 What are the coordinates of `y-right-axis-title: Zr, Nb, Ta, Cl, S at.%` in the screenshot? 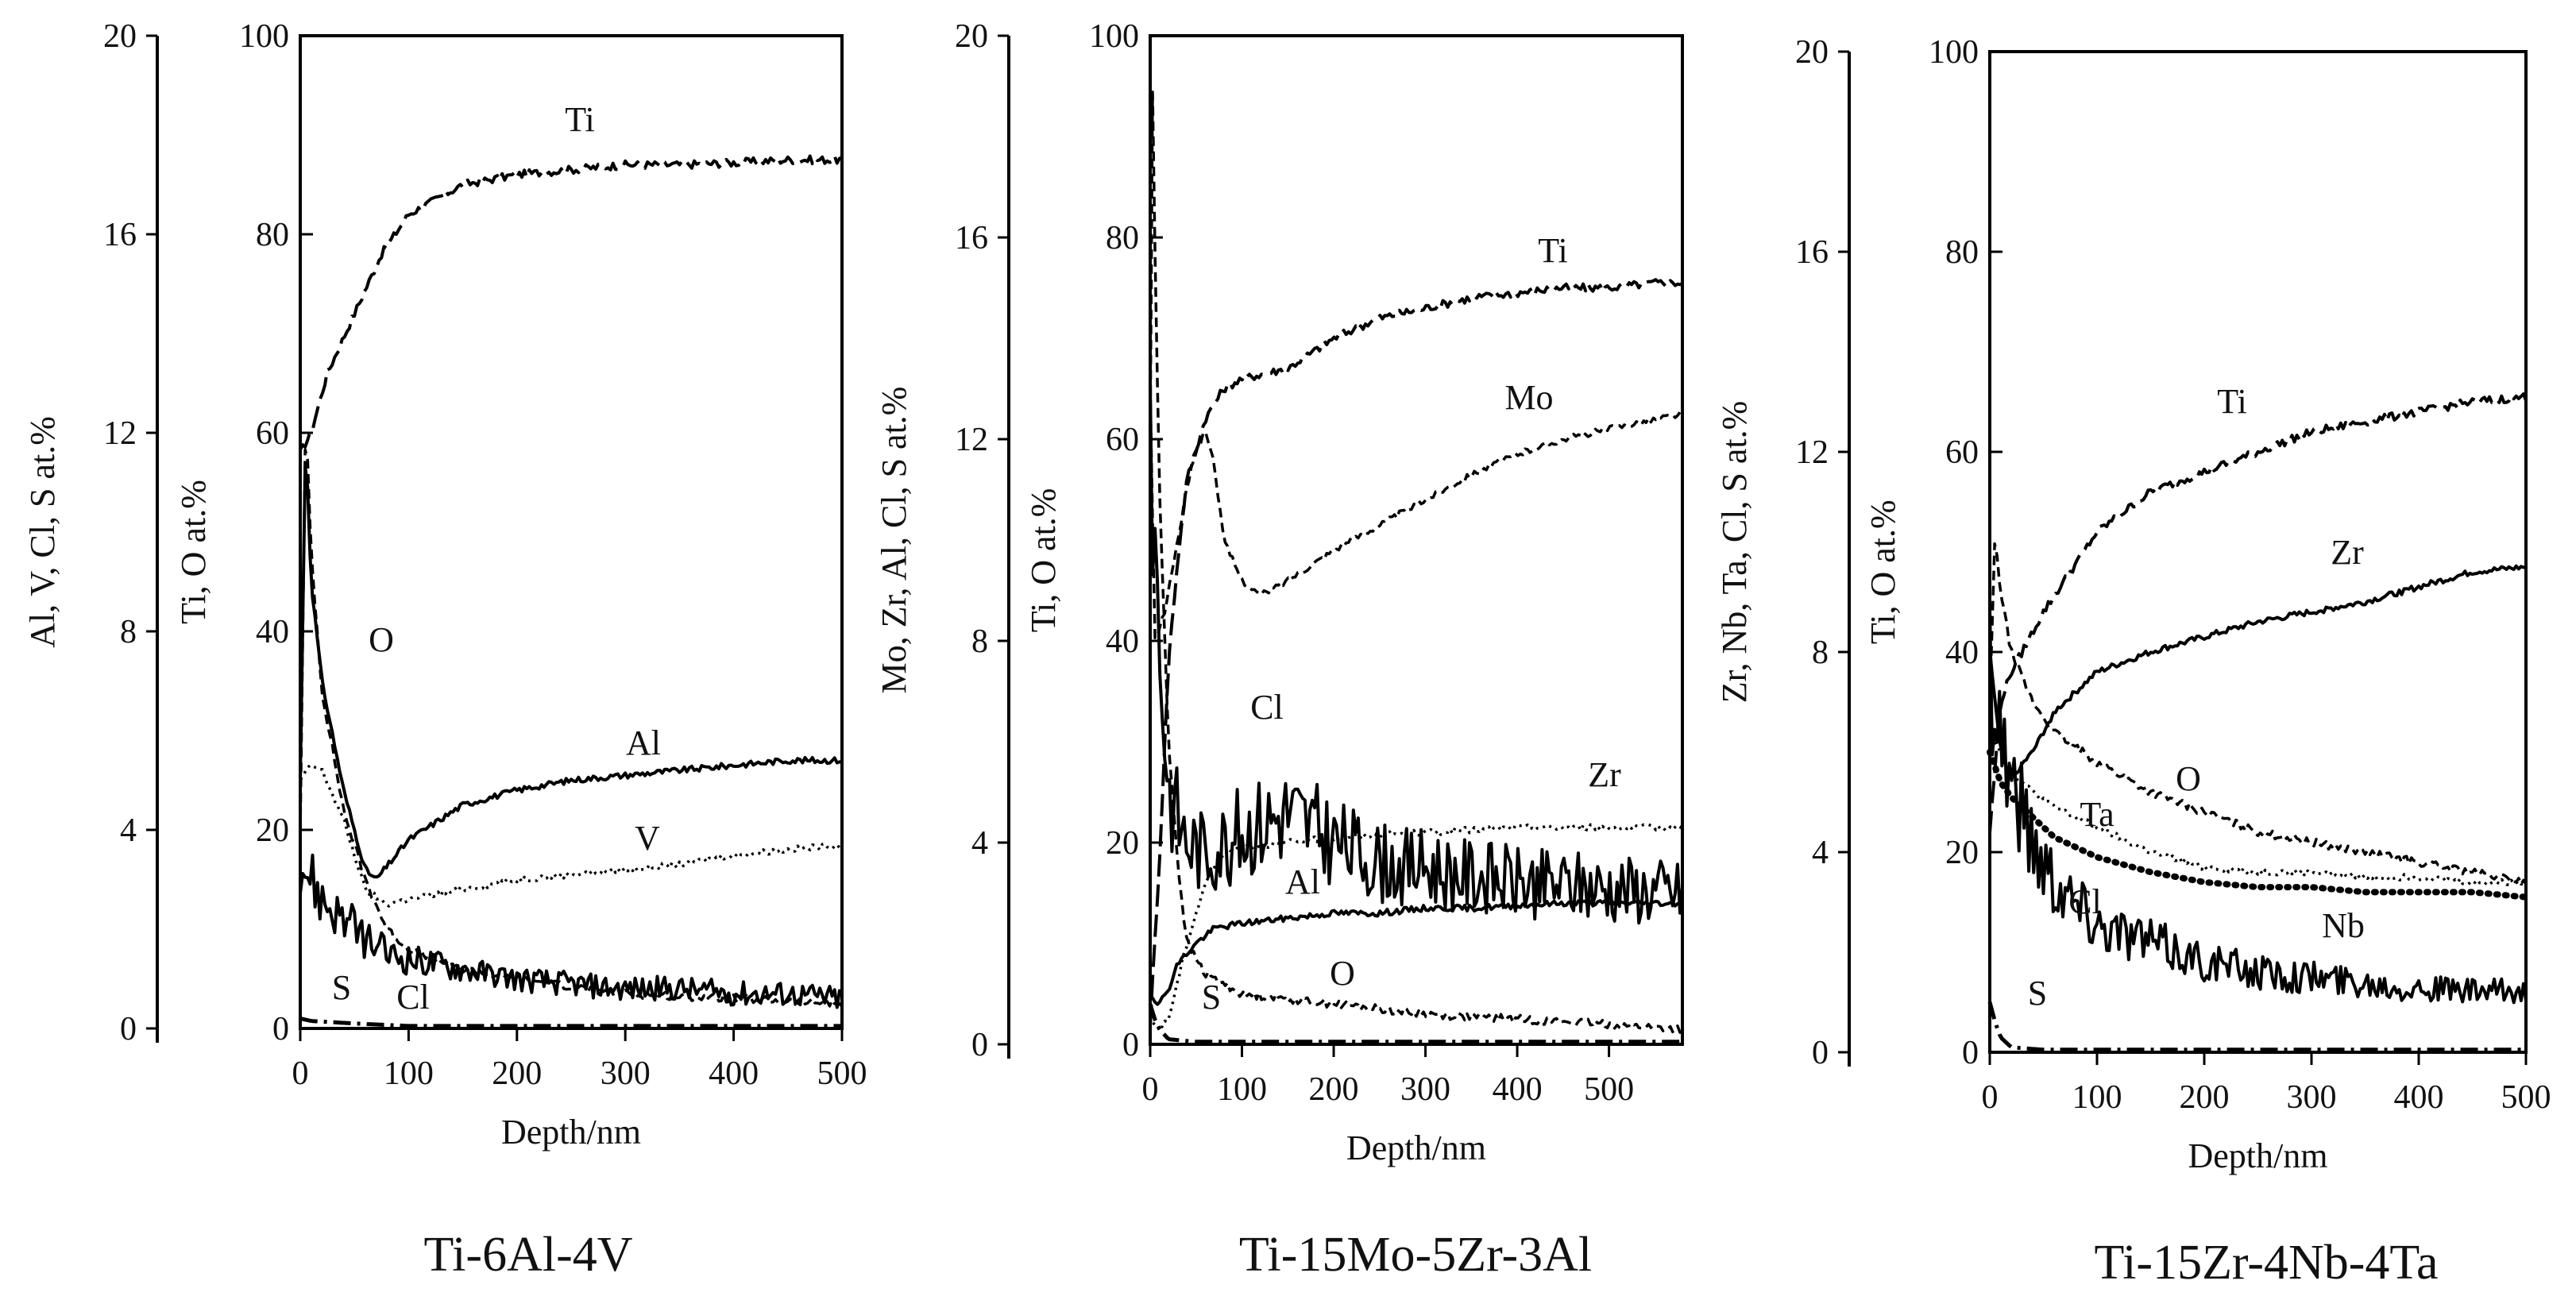 It's located at (1734, 552).